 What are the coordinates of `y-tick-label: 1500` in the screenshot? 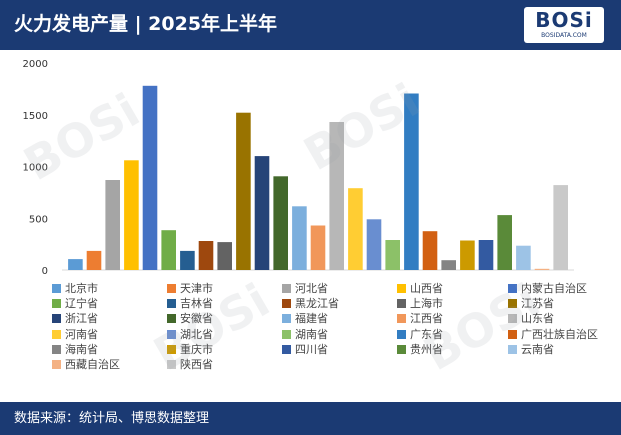 It's located at (35, 116).